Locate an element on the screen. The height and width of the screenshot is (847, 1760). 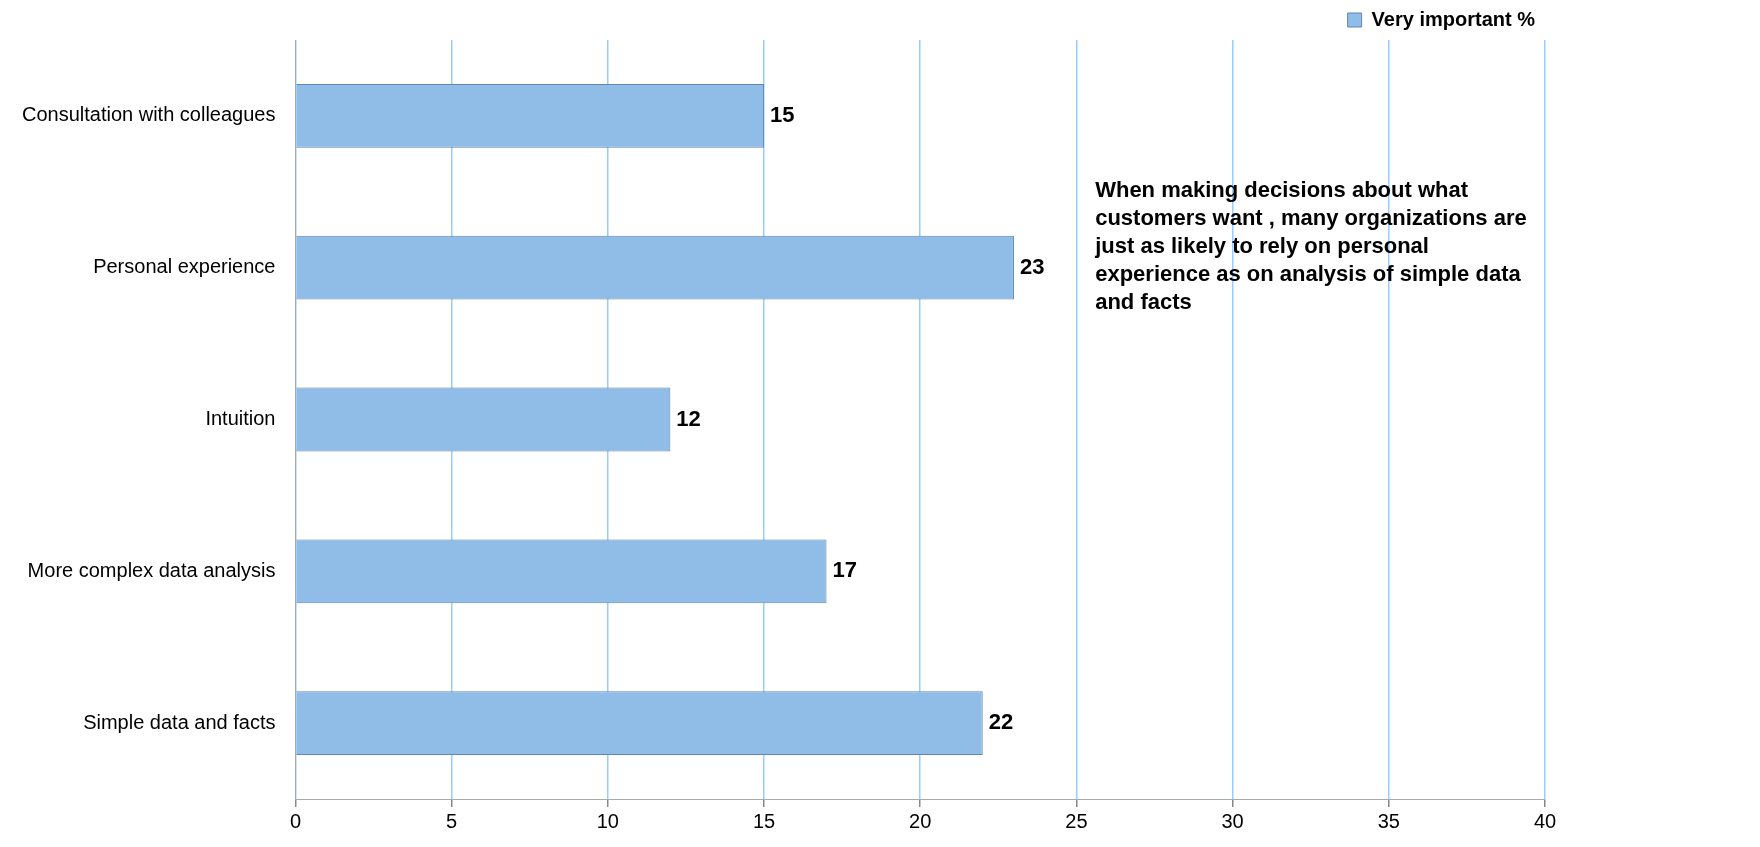
y-tick-label: Simple data and facts is located at coordinates (179, 721).